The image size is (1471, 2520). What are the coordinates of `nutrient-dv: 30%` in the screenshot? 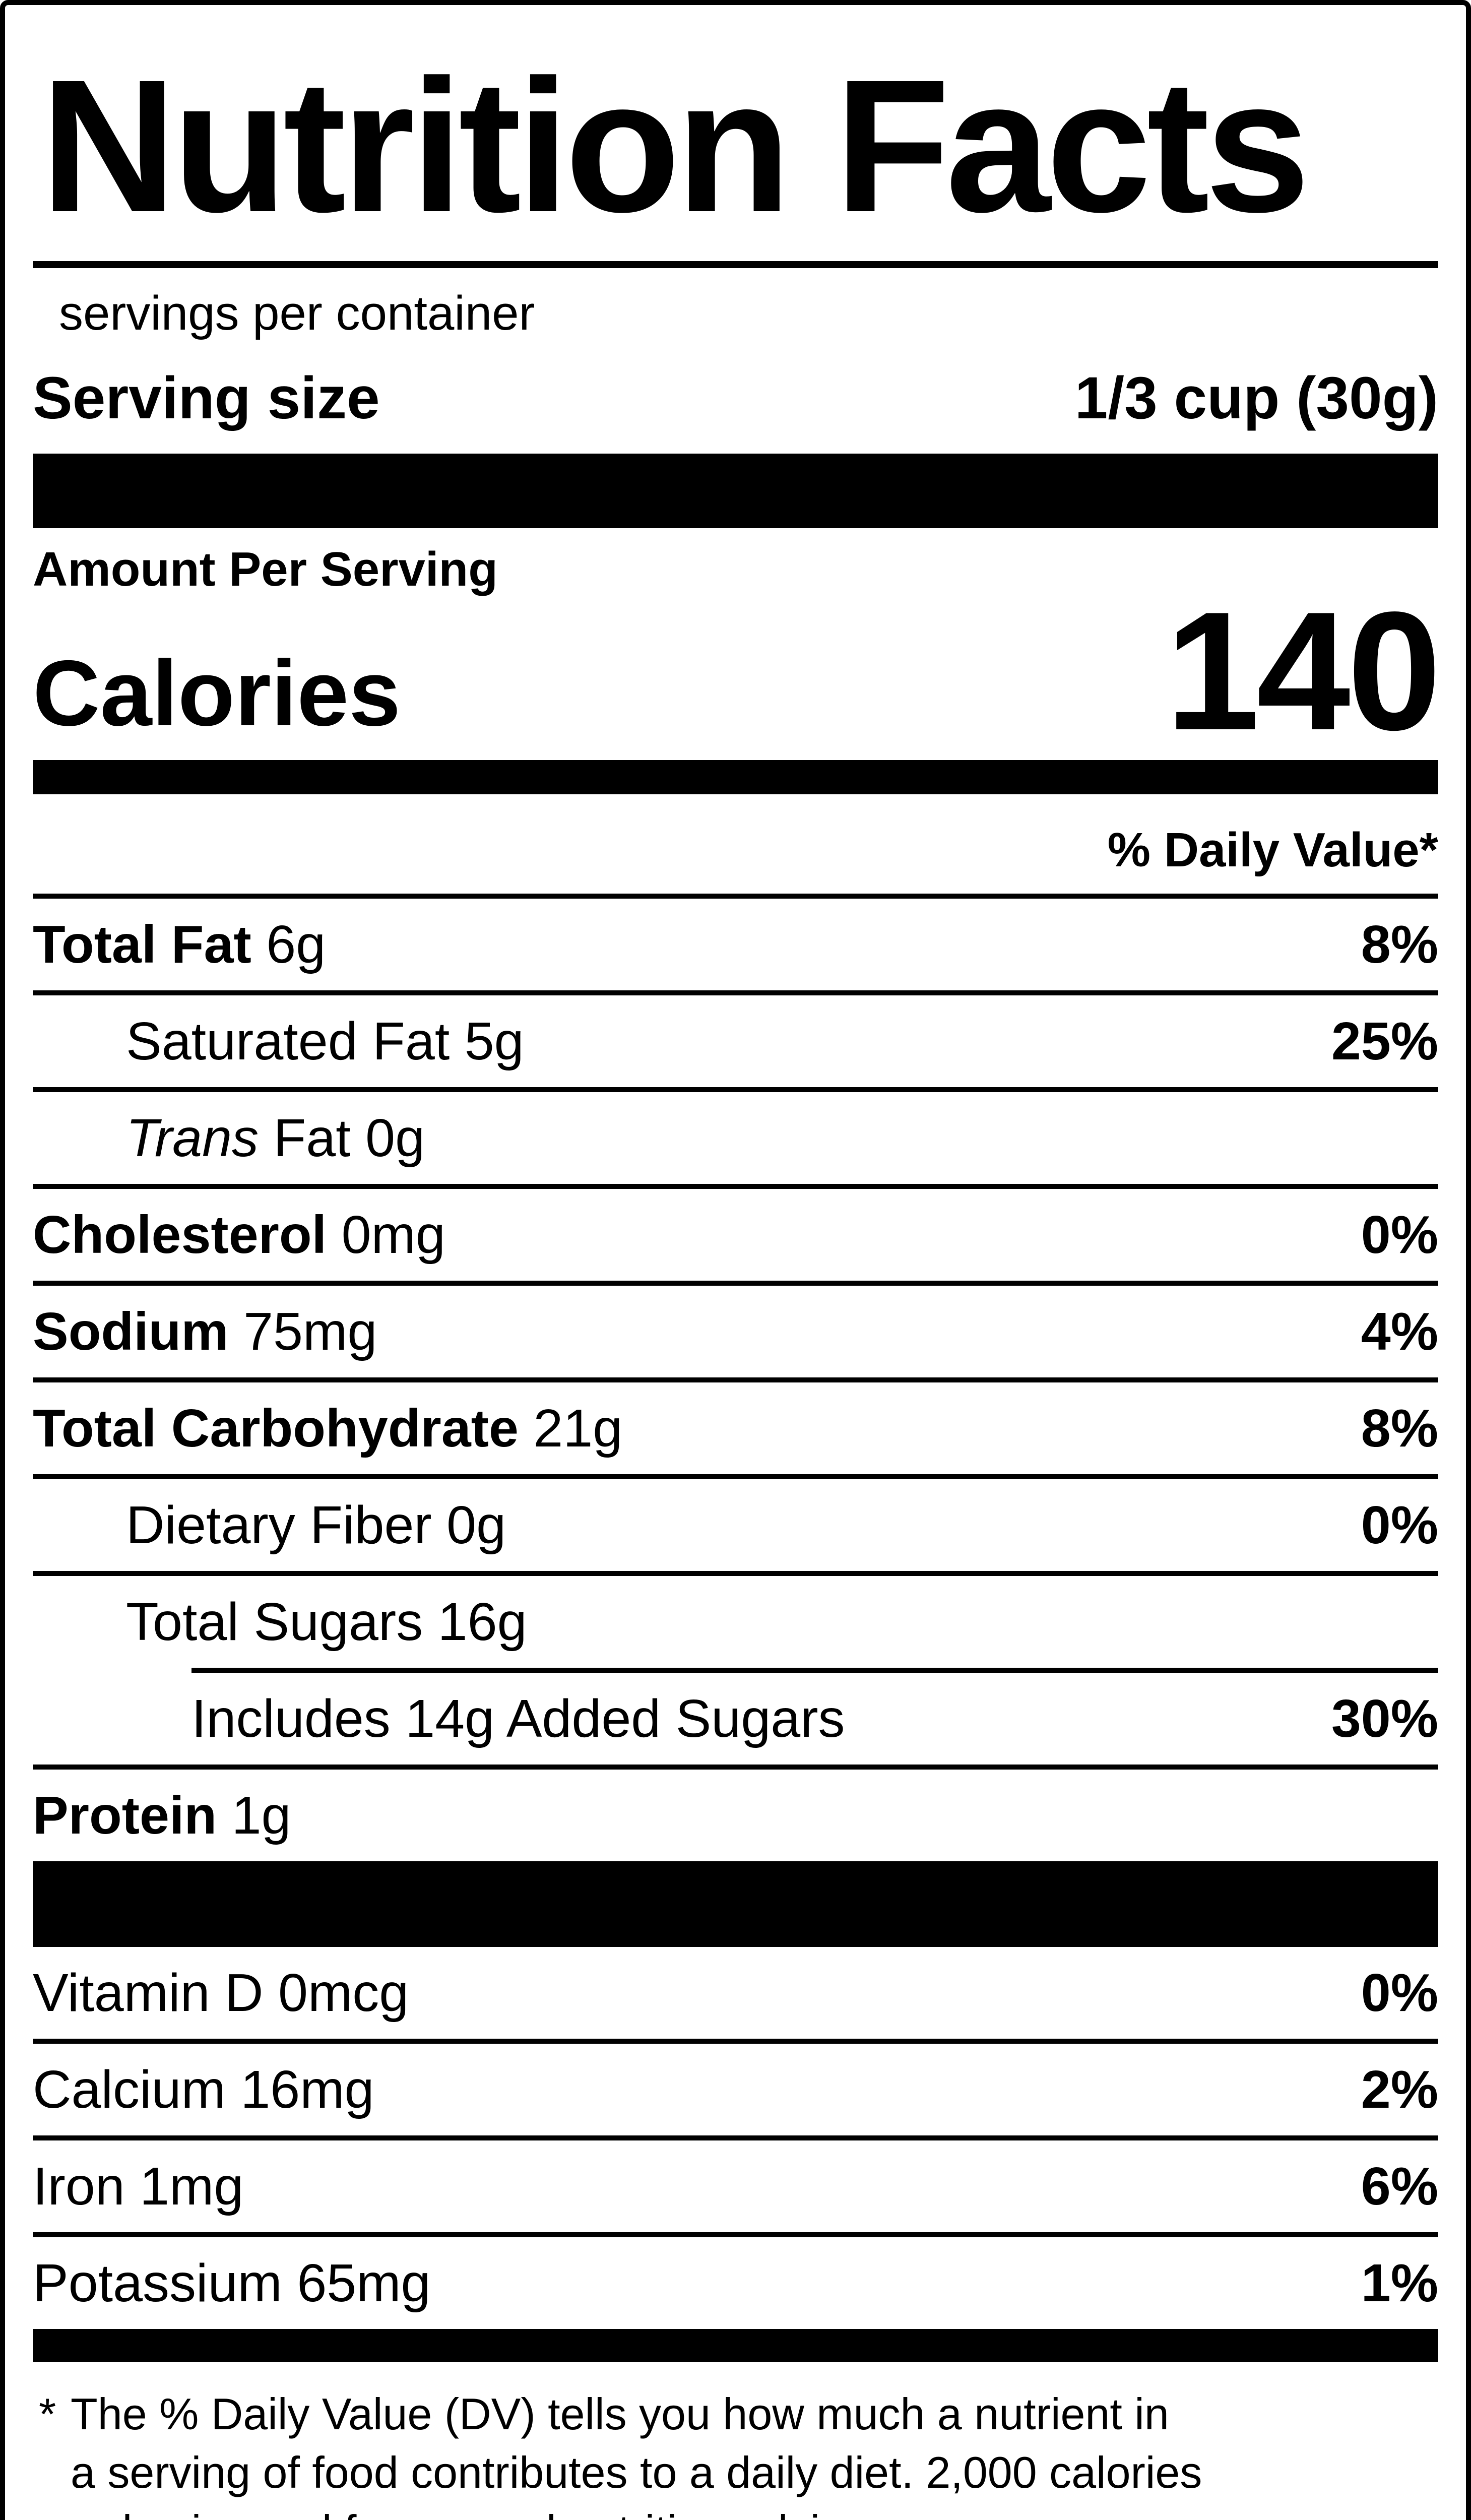 It's located at (1384, 1718).